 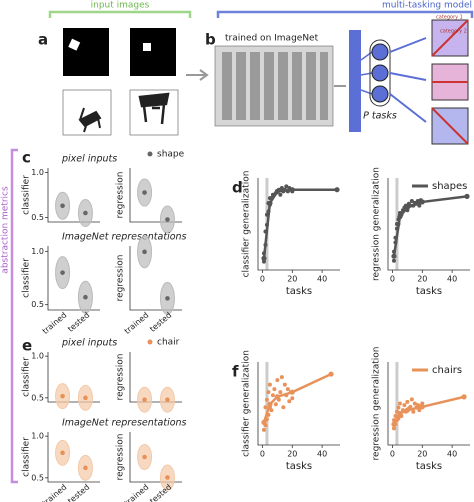 I want to click on header-text: multi-tasking model, so click(x=427, y=6).